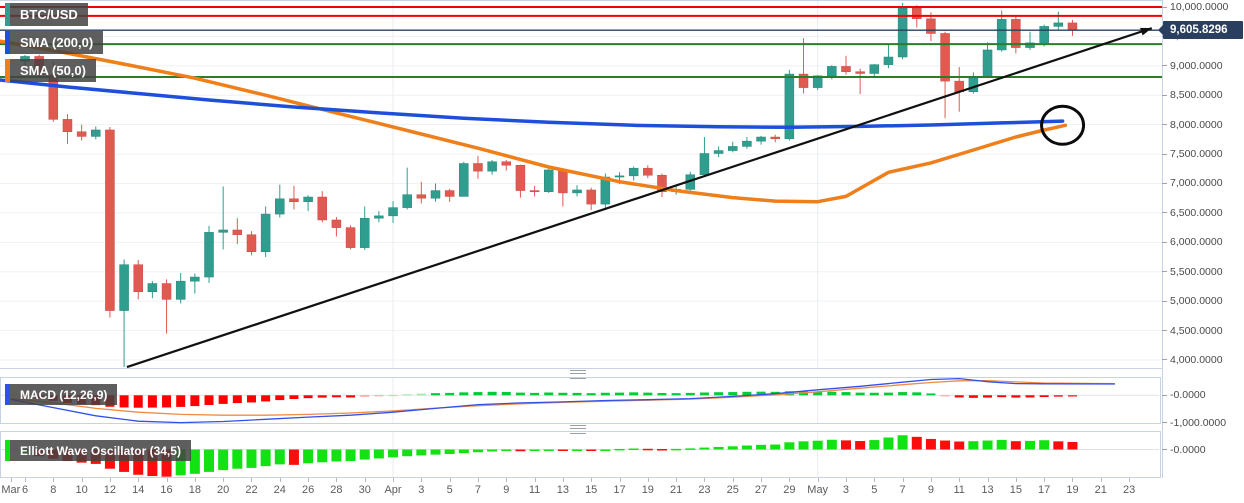 This screenshot has height=503, width=1244. I want to click on symbol-legend: BTC/USD, so click(46, 14).